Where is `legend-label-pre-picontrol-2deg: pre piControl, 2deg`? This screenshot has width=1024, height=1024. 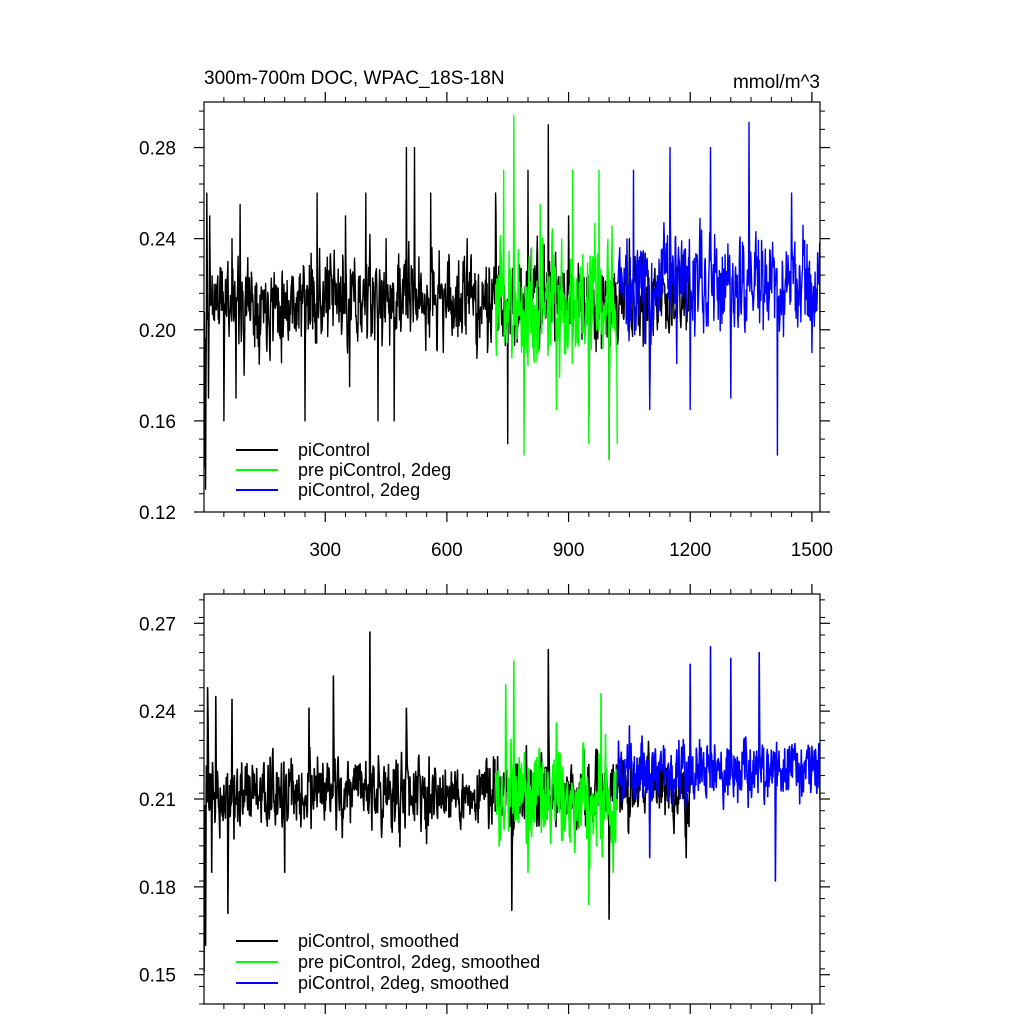 legend-label-pre-picontrol-2deg: pre piControl, 2deg is located at coordinates (374, 470).